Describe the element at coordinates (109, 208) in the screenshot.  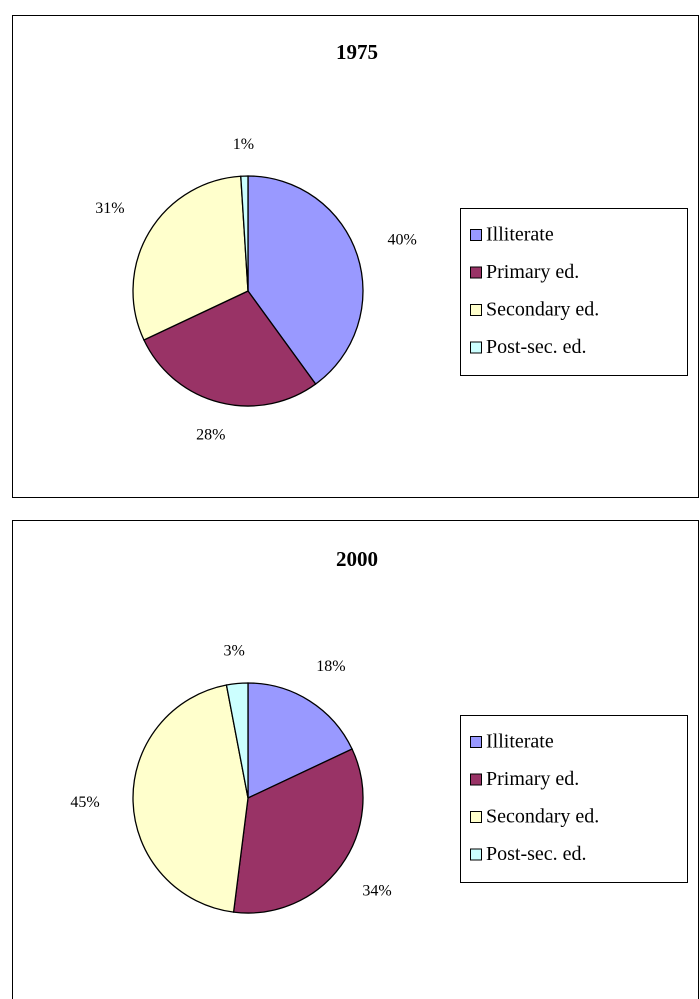
I see `slice-label: 31%` at that location.